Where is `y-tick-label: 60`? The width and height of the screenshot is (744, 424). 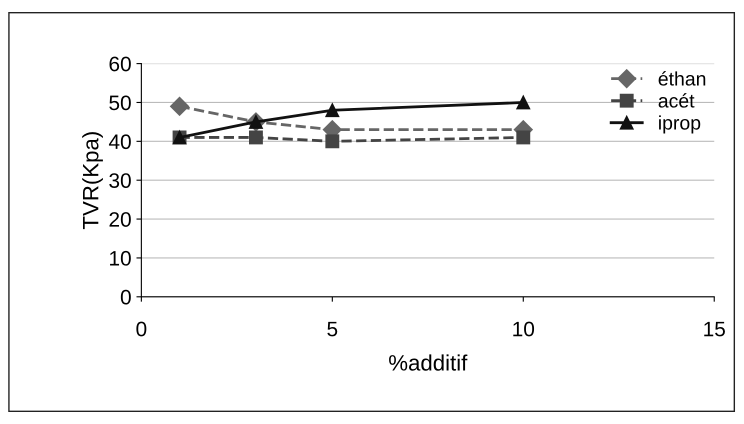
y-tick-label: 60 is located at coordinates (120, 64).